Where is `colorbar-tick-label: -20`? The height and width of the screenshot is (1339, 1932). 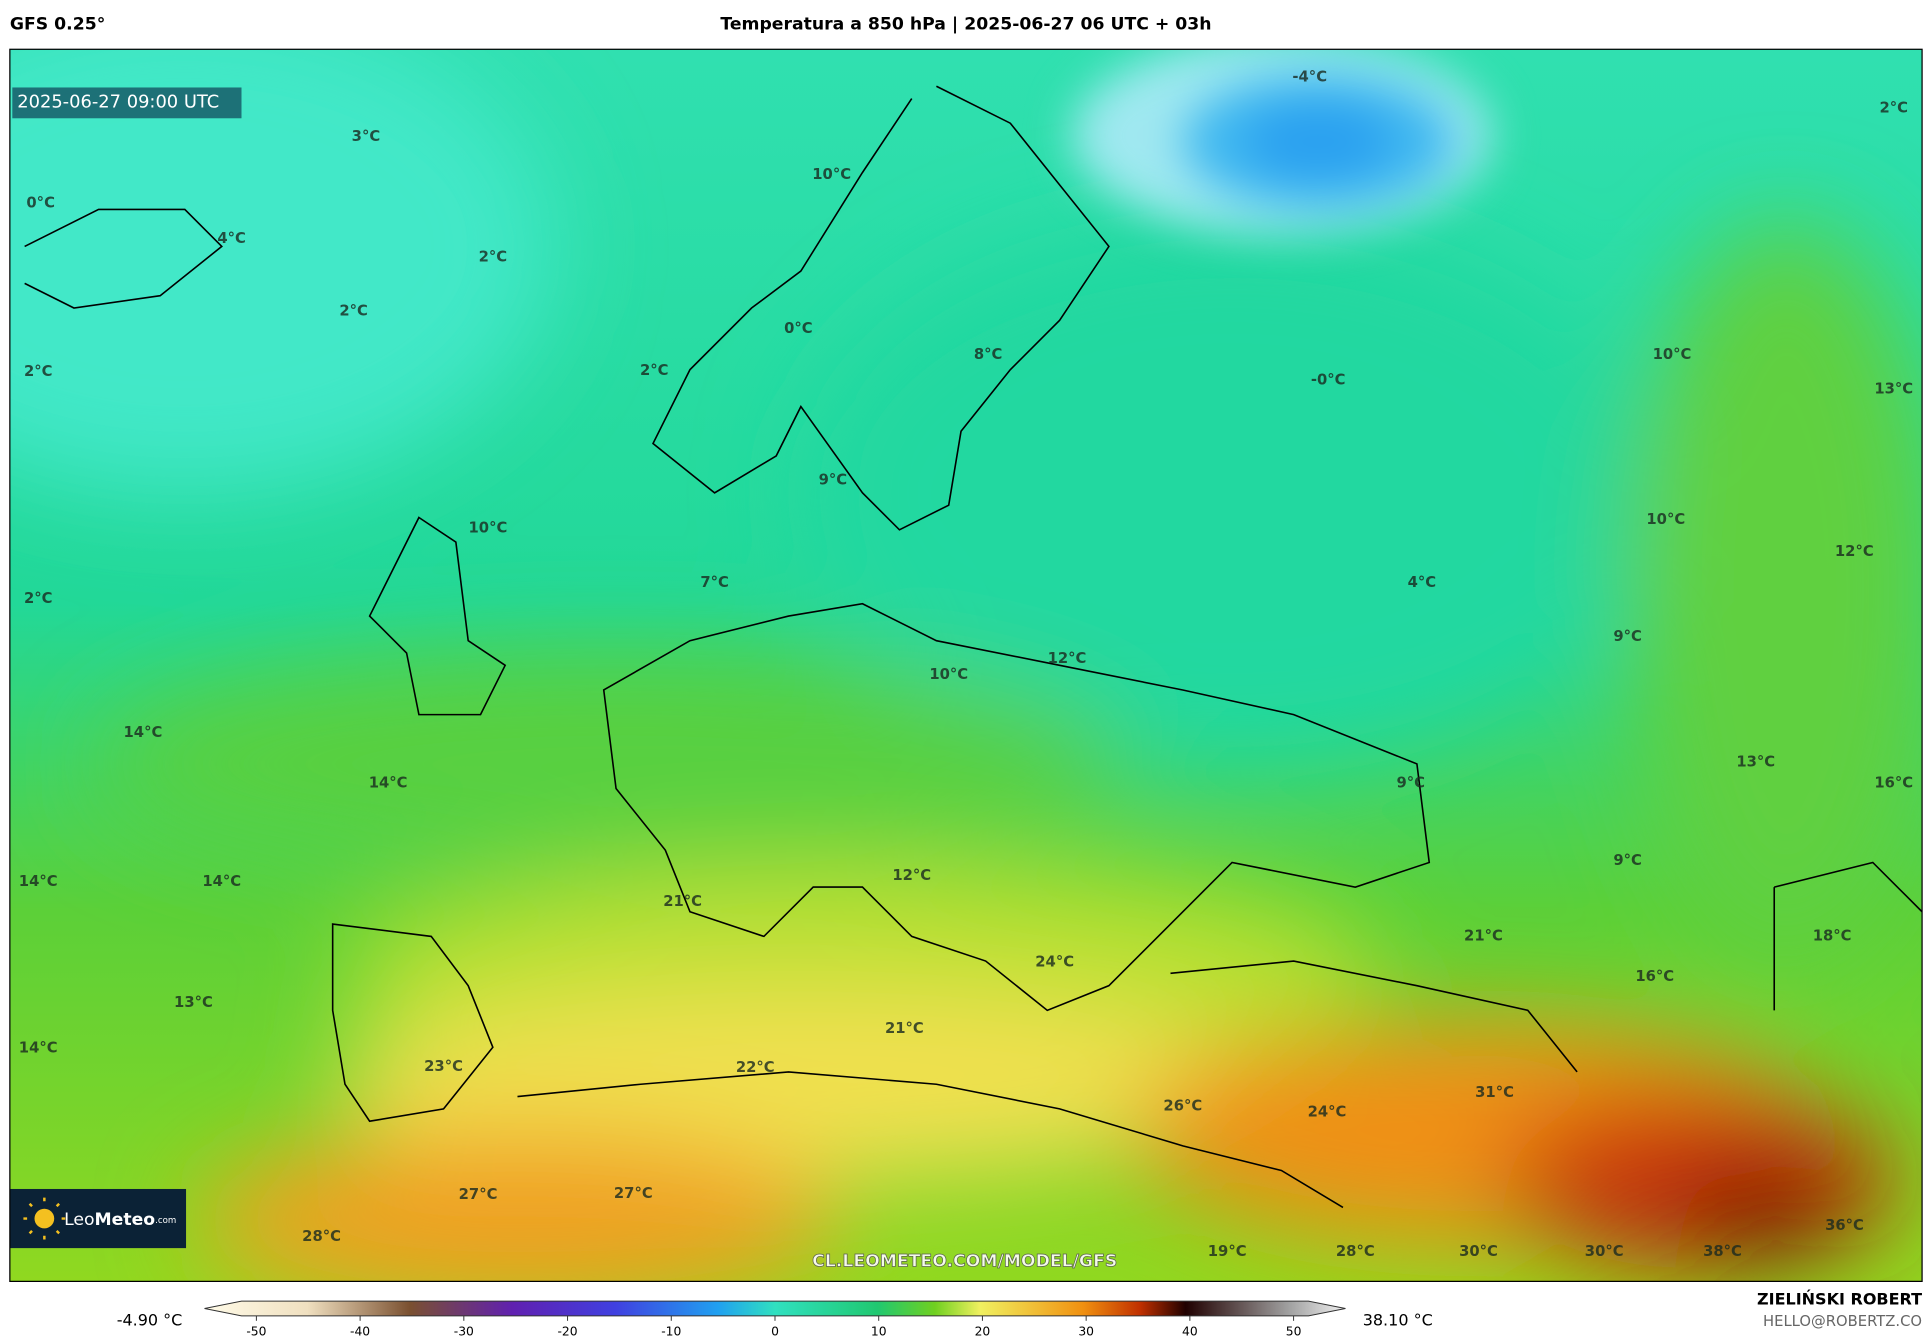 colorbar-tick-label: -20 is located at coordinates (567, 1331).